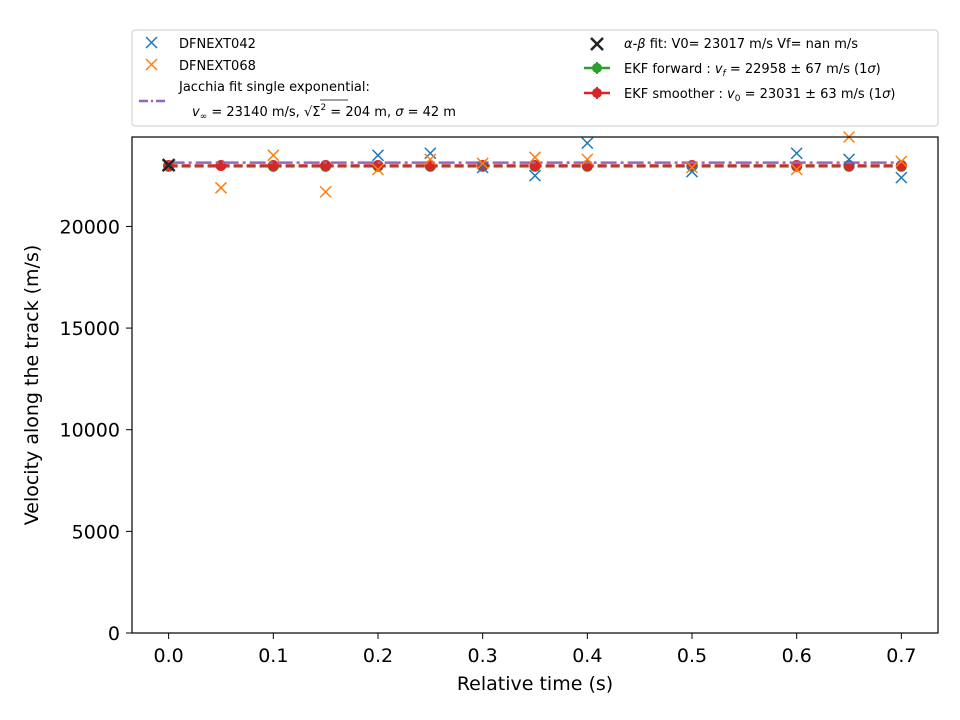 This screenshot has height=720, width=960. Describe the element at coordinates (217, 44) in the screenshot. I see `legend-label-dfnext042: DFNEXT042` at that location.